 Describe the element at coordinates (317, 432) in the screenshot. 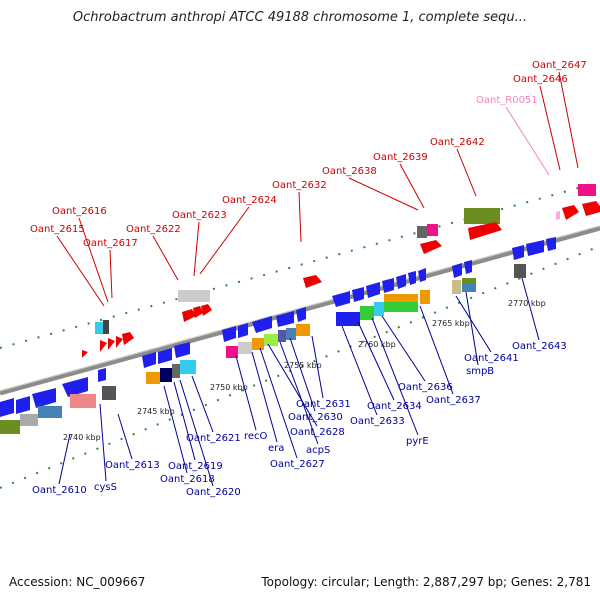

I see `gene-label-oant-2628: Oant_2628` at that location.